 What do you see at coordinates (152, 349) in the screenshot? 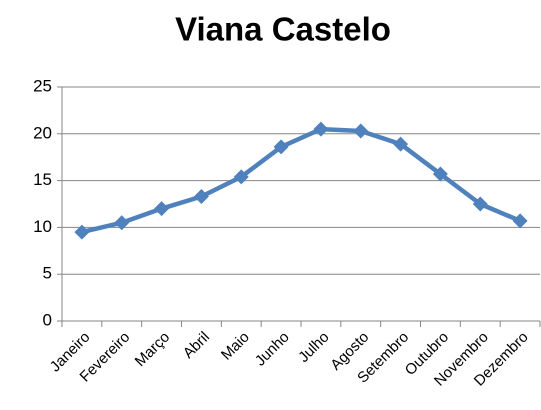
I see `x-tick-label: Março` at bounding box center [152, 349].